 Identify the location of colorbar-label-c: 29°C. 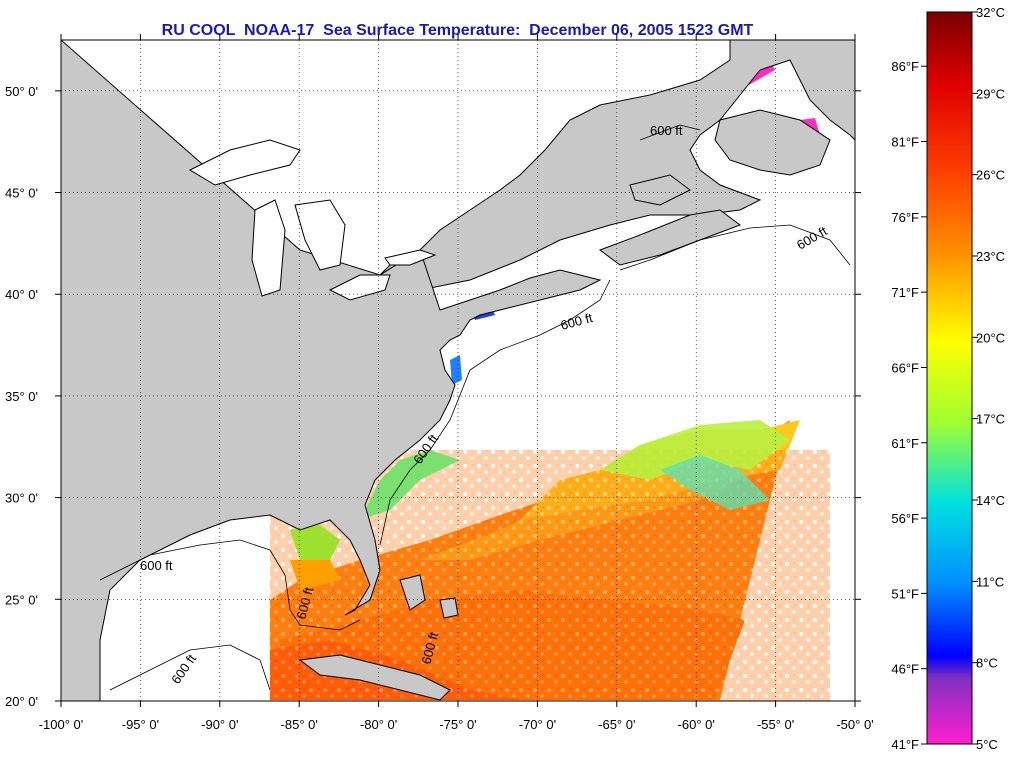
(990, 93).